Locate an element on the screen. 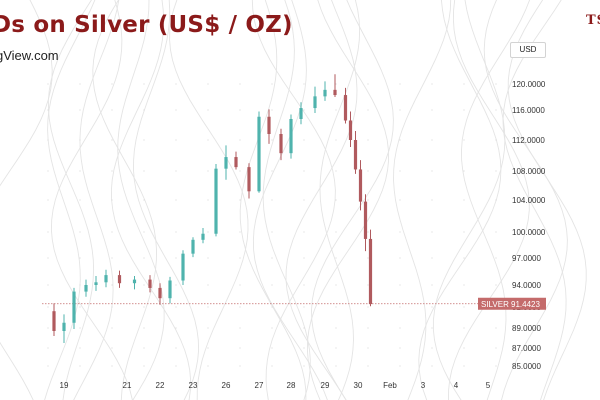 Image resolution: width=600 pixels, height=400 pixels. x-axis: 19 21 22 23 26 27 28 29 30 Feb 3 4 5 is located at coordinates (275, 385).